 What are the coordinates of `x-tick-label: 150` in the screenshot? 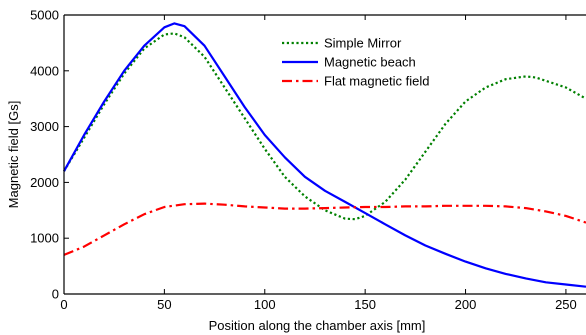 It's located at (365, 304).